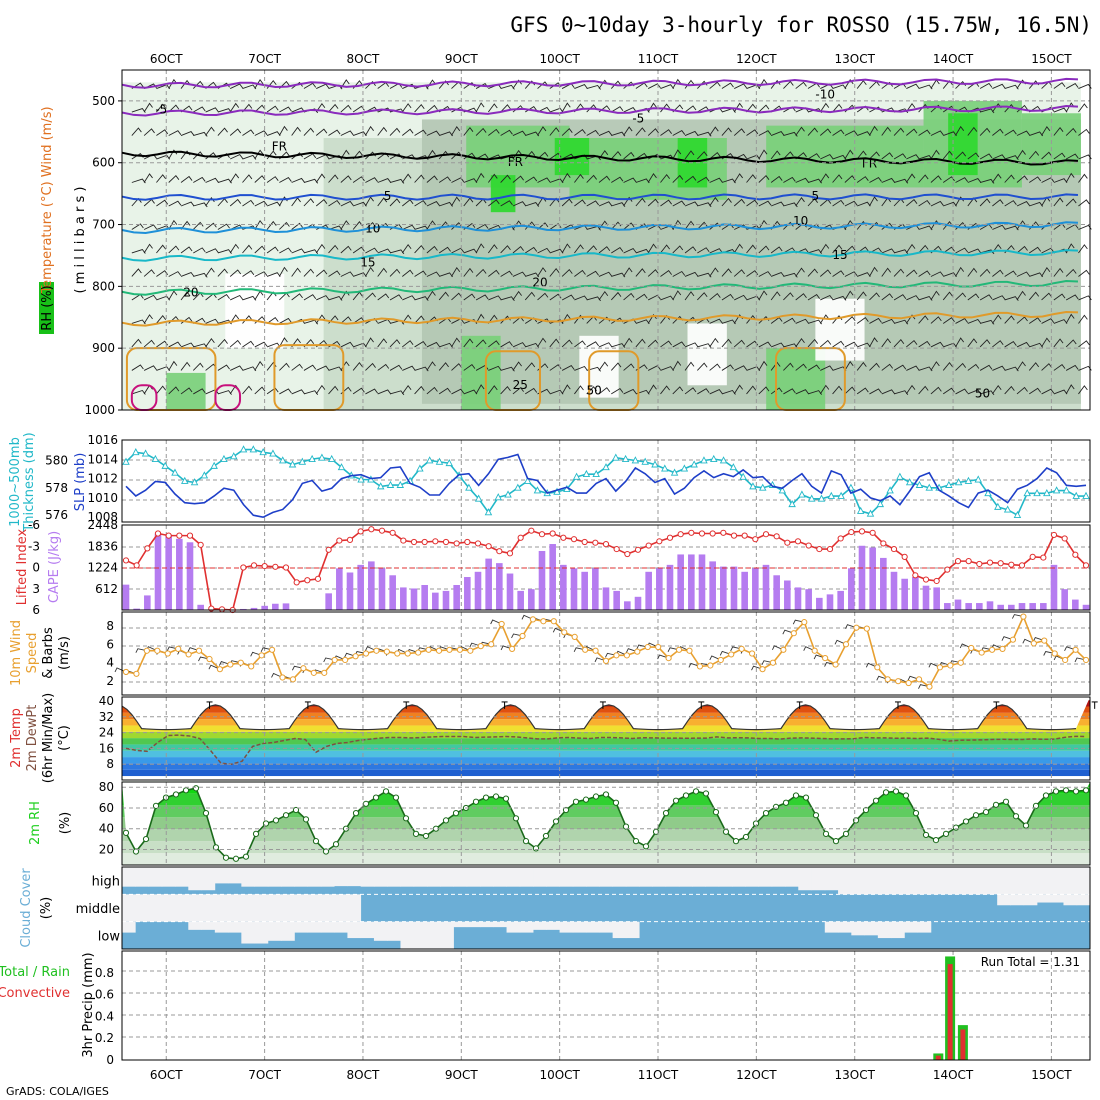  Describe the element at coordinates (29, 482) in the screenshot. I see `thickness-axis-label-line: Thickness (dm)` at that location.